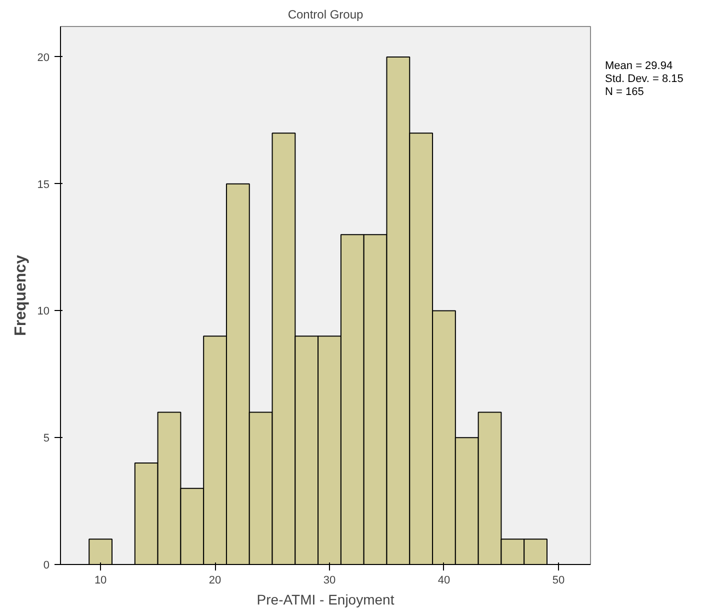  Describe the element at coordinates (558, 580) in the screenshot. I see `x-tick-label: 50` at that location.